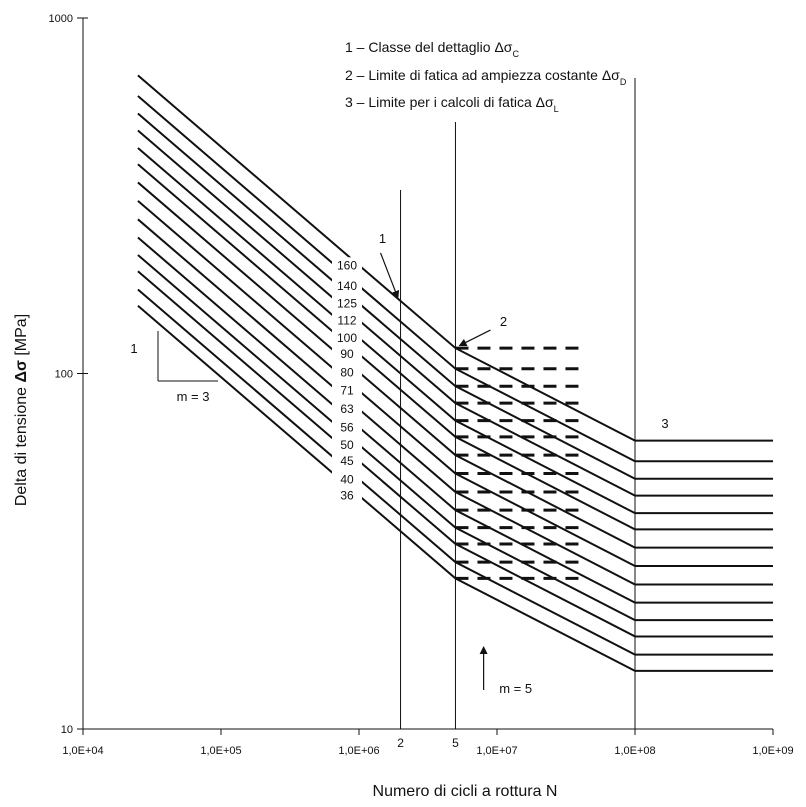 The height and width of the screenshot is (807, 806). What do you see at coordinates (475, 337) in the screenshot?
I see `callout-2-arrow` at bounding box center [475, 337].